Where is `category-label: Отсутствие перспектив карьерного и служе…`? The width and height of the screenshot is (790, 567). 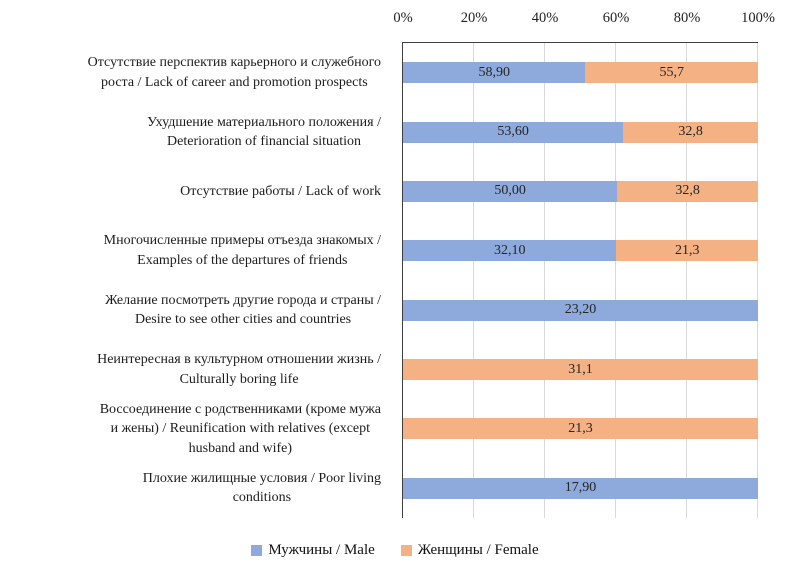
category-label: Отсутствие перспектив карьерного и служе… is located at coordinates (234, 72).